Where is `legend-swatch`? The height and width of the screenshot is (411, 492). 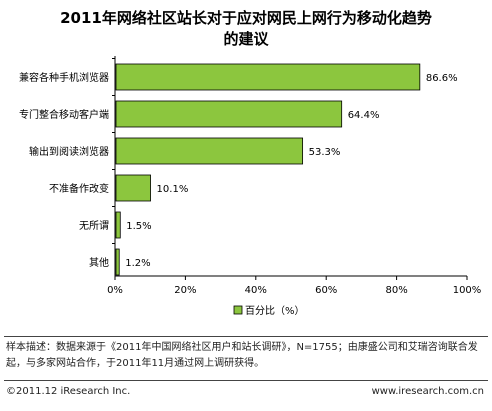
legend-swatch is located at coordinates (238, 310).